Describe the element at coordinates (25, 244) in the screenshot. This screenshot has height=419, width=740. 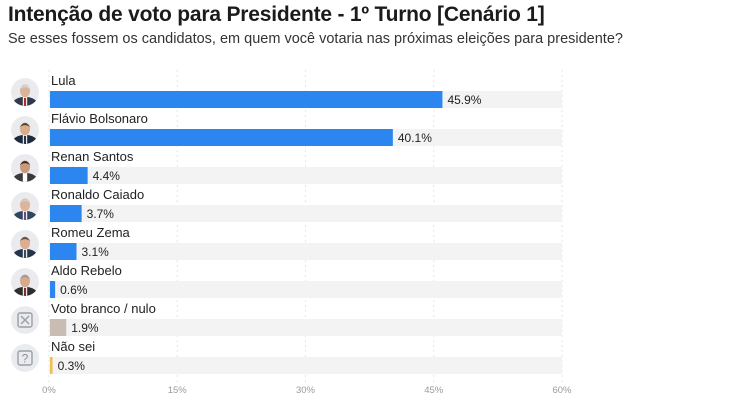
I see `avatar-romeu-zema-icon` at that location.